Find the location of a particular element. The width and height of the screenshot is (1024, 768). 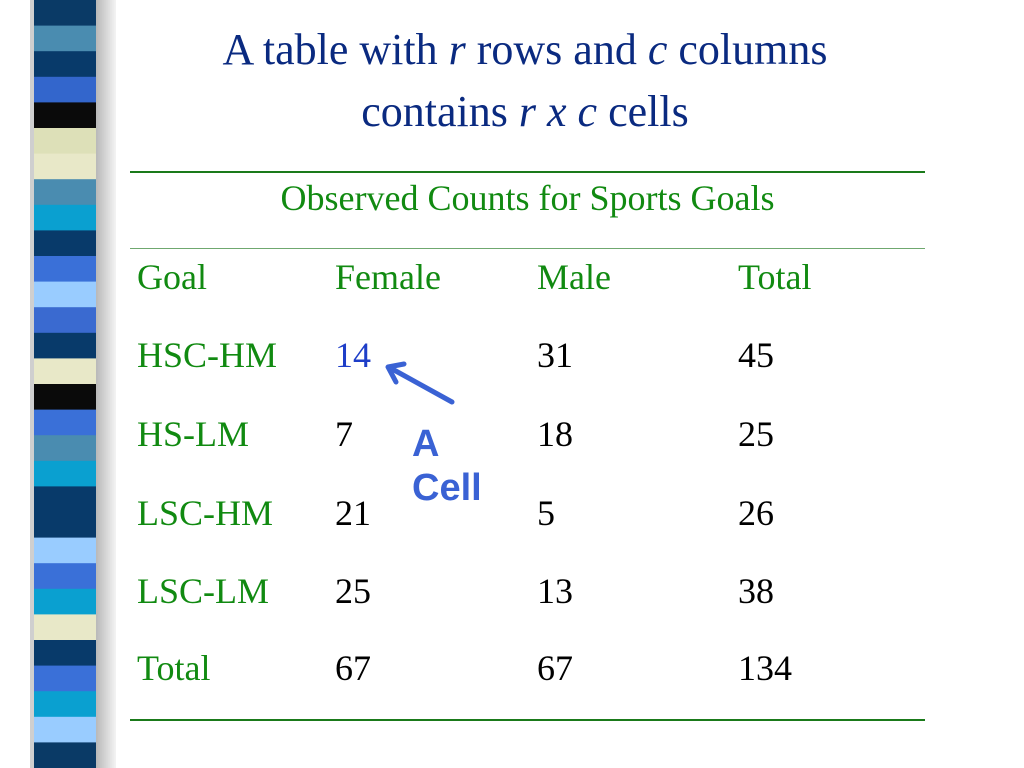

stripe-shadow-left is located at coordinates (32, 384).